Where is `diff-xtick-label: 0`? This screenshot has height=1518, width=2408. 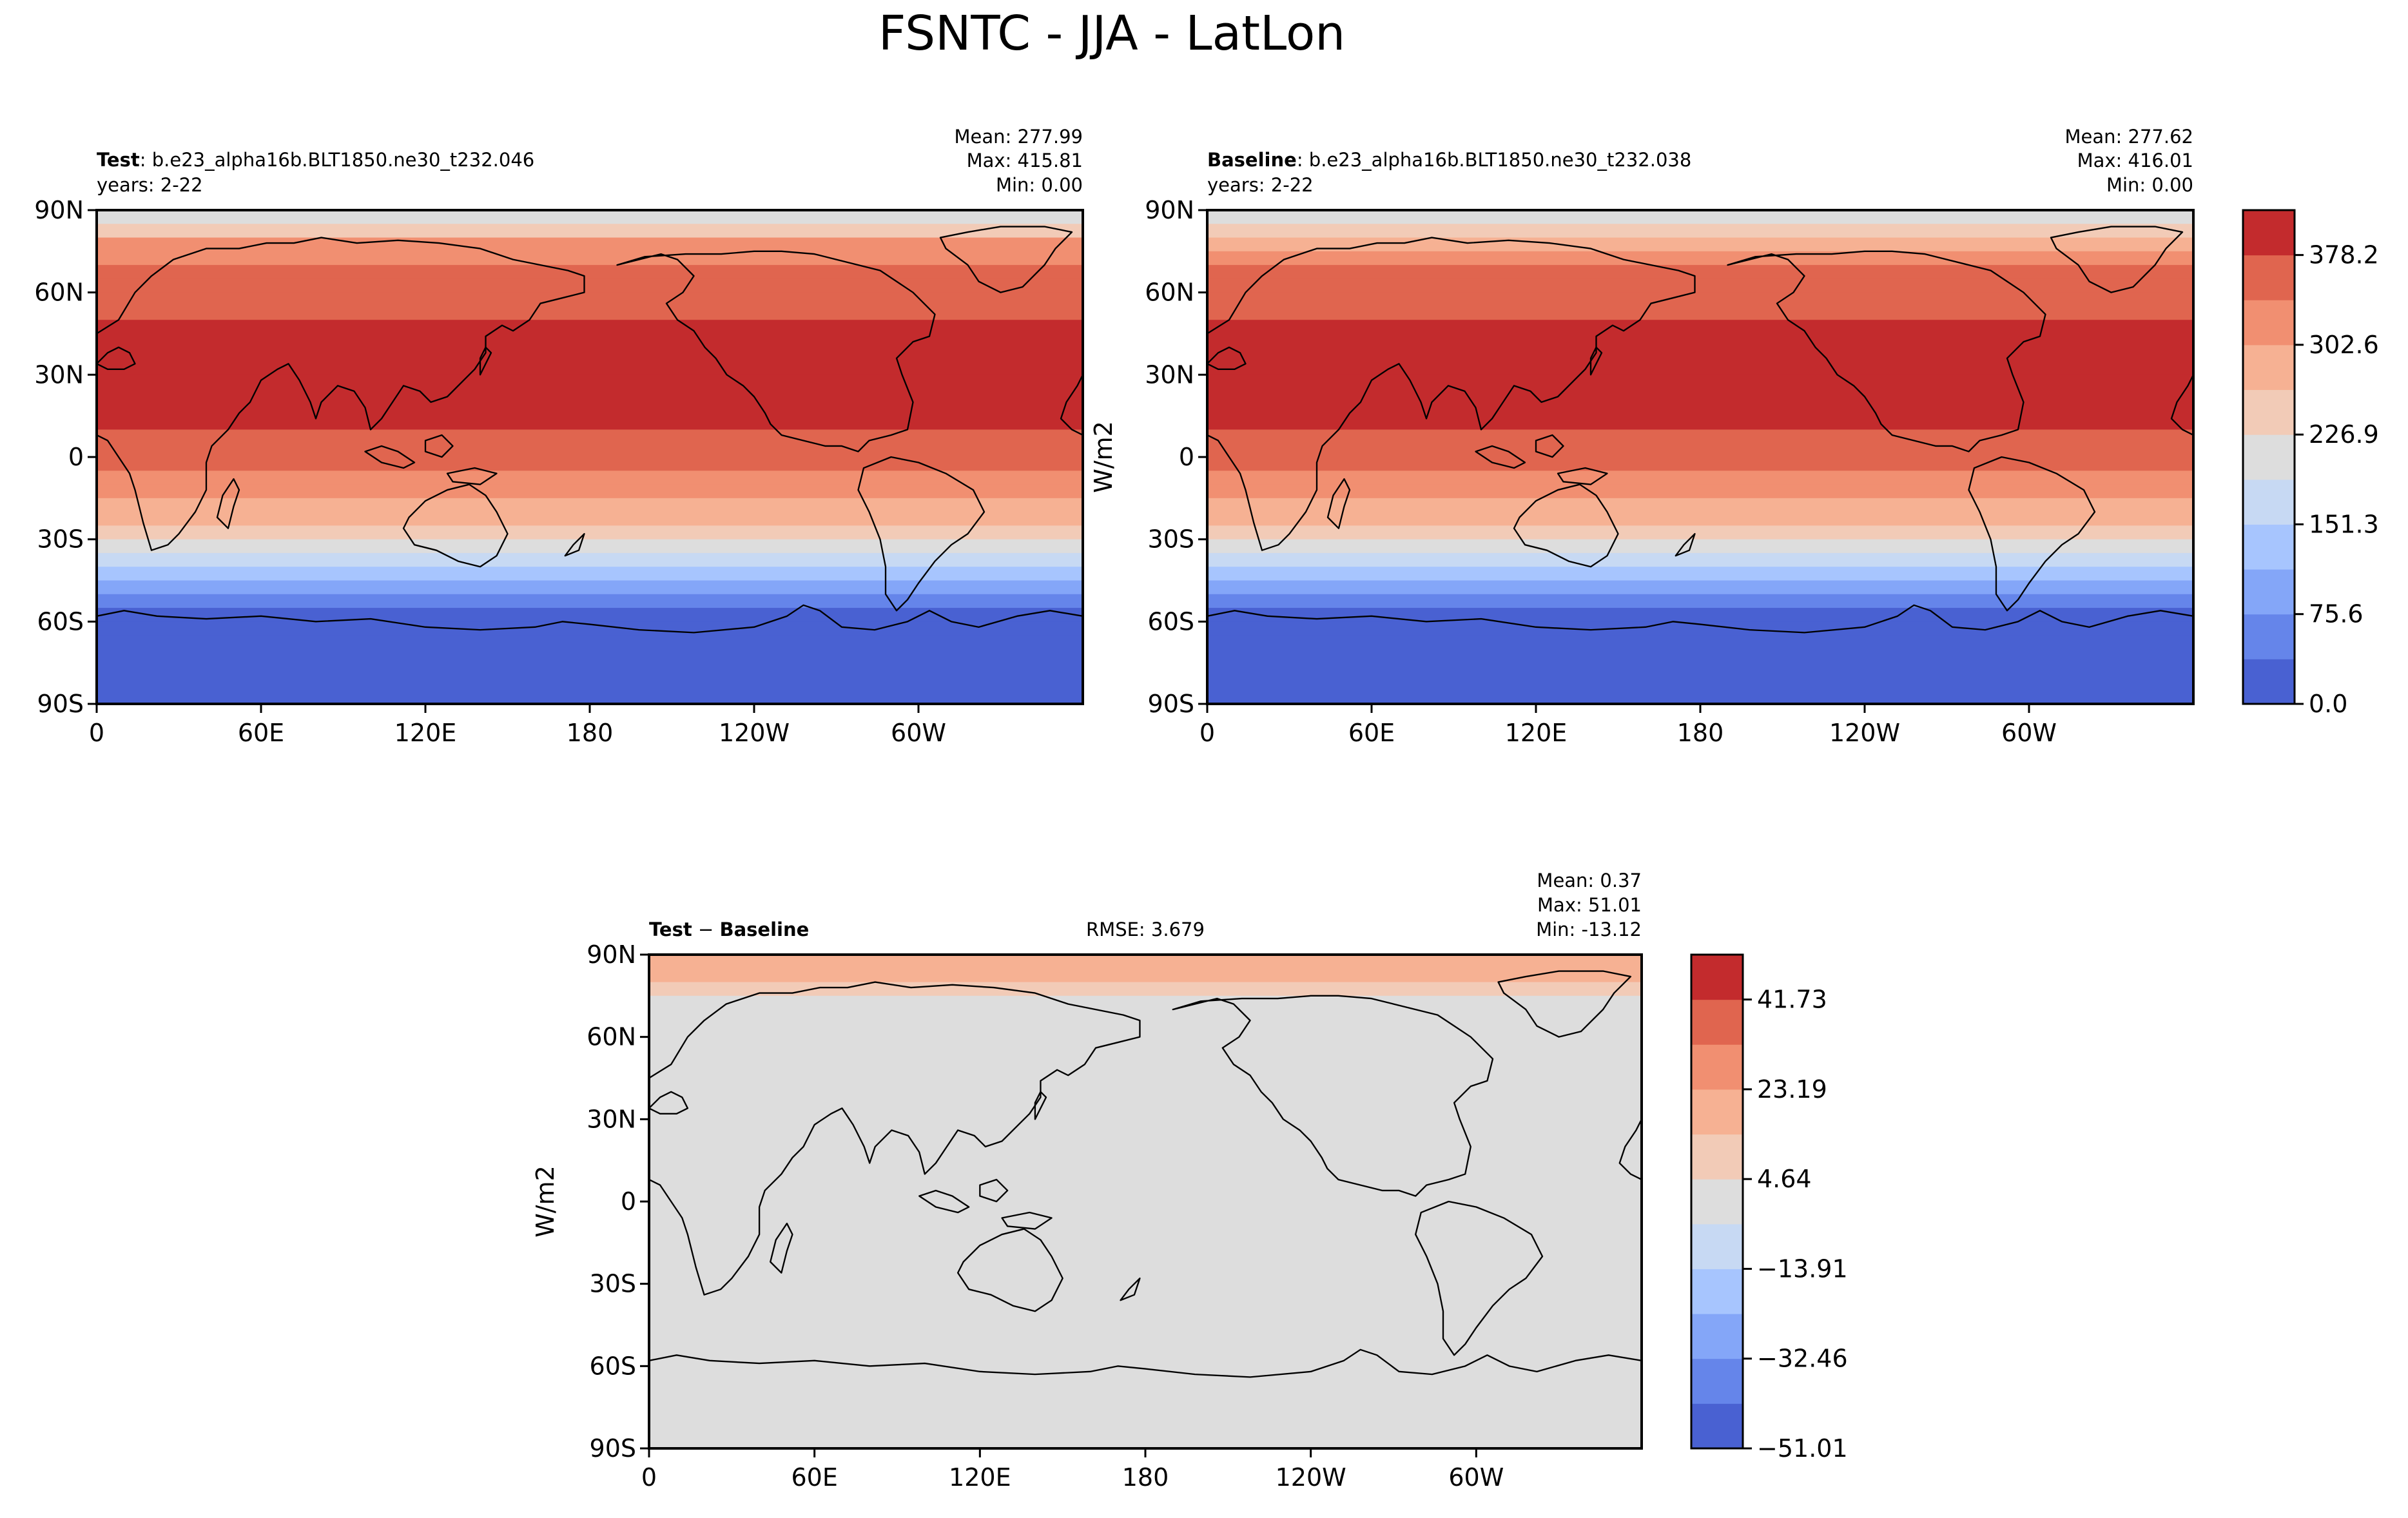
diff-xtick-label: 0 is located at coordinates (649, 1477).